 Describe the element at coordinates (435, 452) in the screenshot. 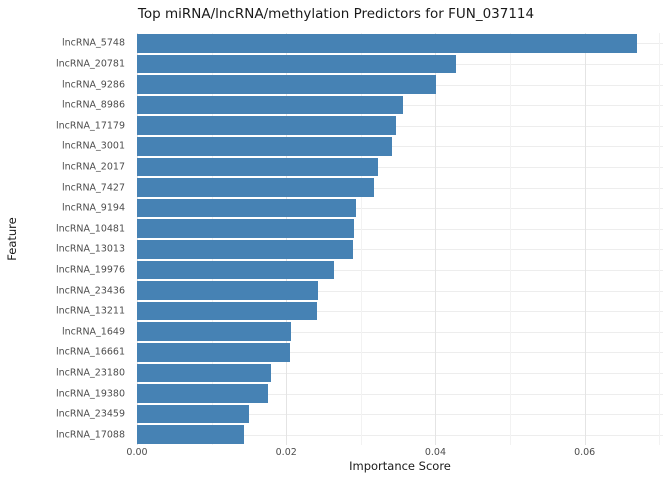

I see `xtick-label: 0.04` at that location.